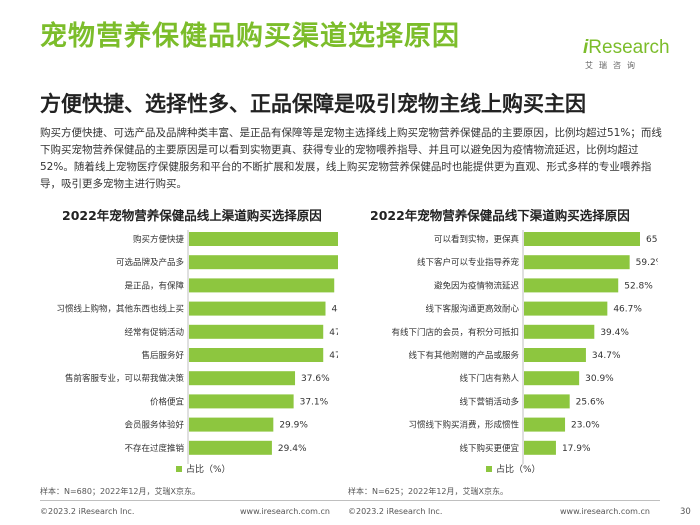 This screenshot has height=525, width=700. Describe the element at coordinates (628, 60) in the screenshot. I see `iresearch-logo: iResearch 艾瑞咨询` at that location.